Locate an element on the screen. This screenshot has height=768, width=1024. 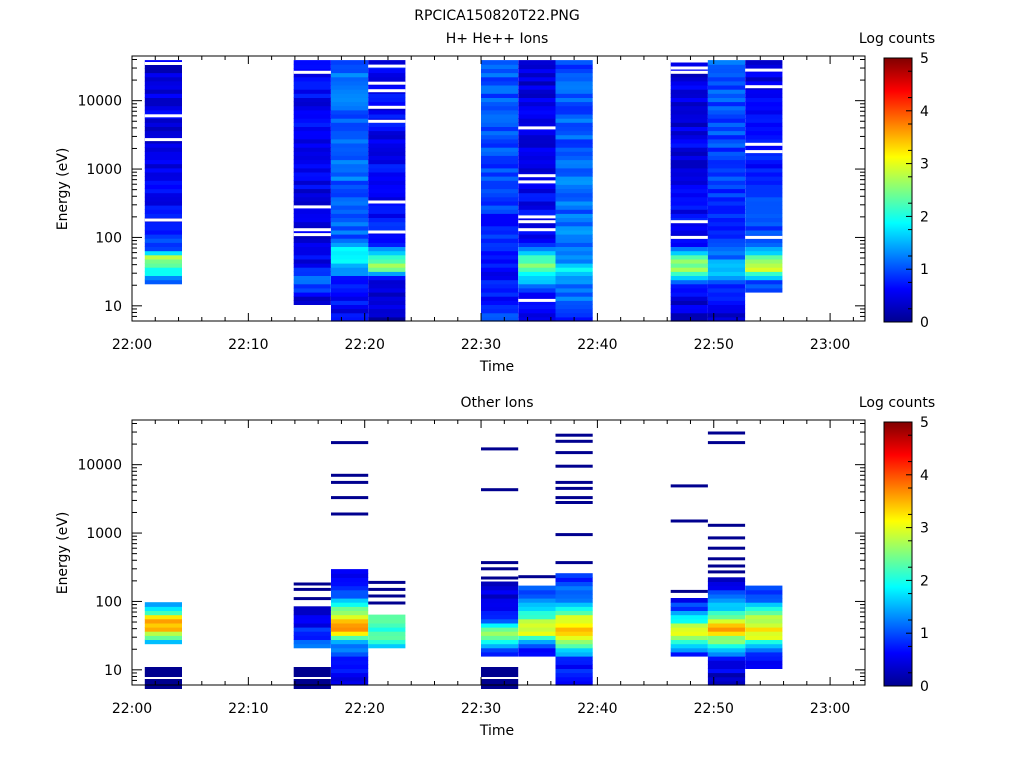
y-tick-label: 10000 is located at coordinates (99, 466).